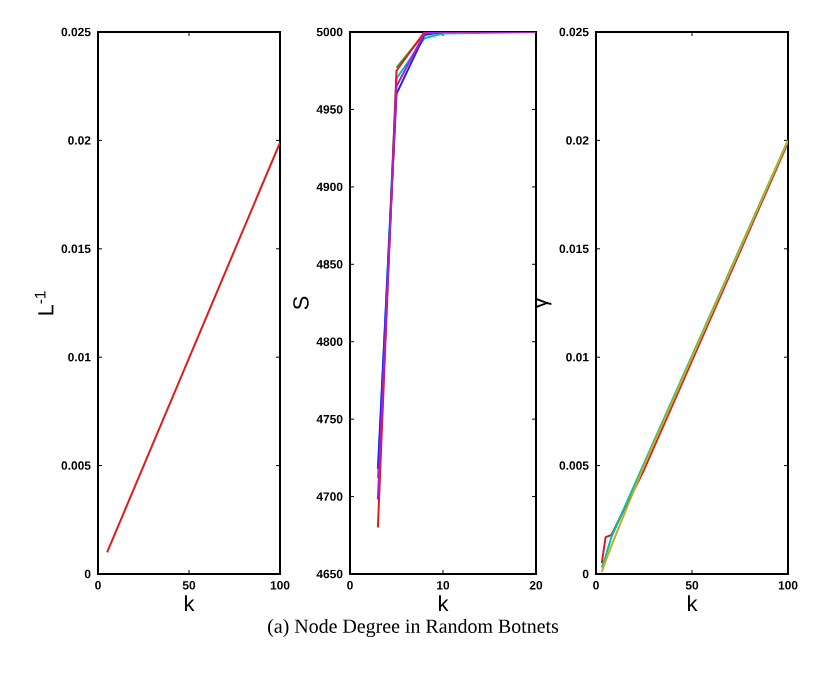 This screenshot has width=826, height=694. I want to click on text: (a) Node Degree in Random Botnets, so click(413, 628).